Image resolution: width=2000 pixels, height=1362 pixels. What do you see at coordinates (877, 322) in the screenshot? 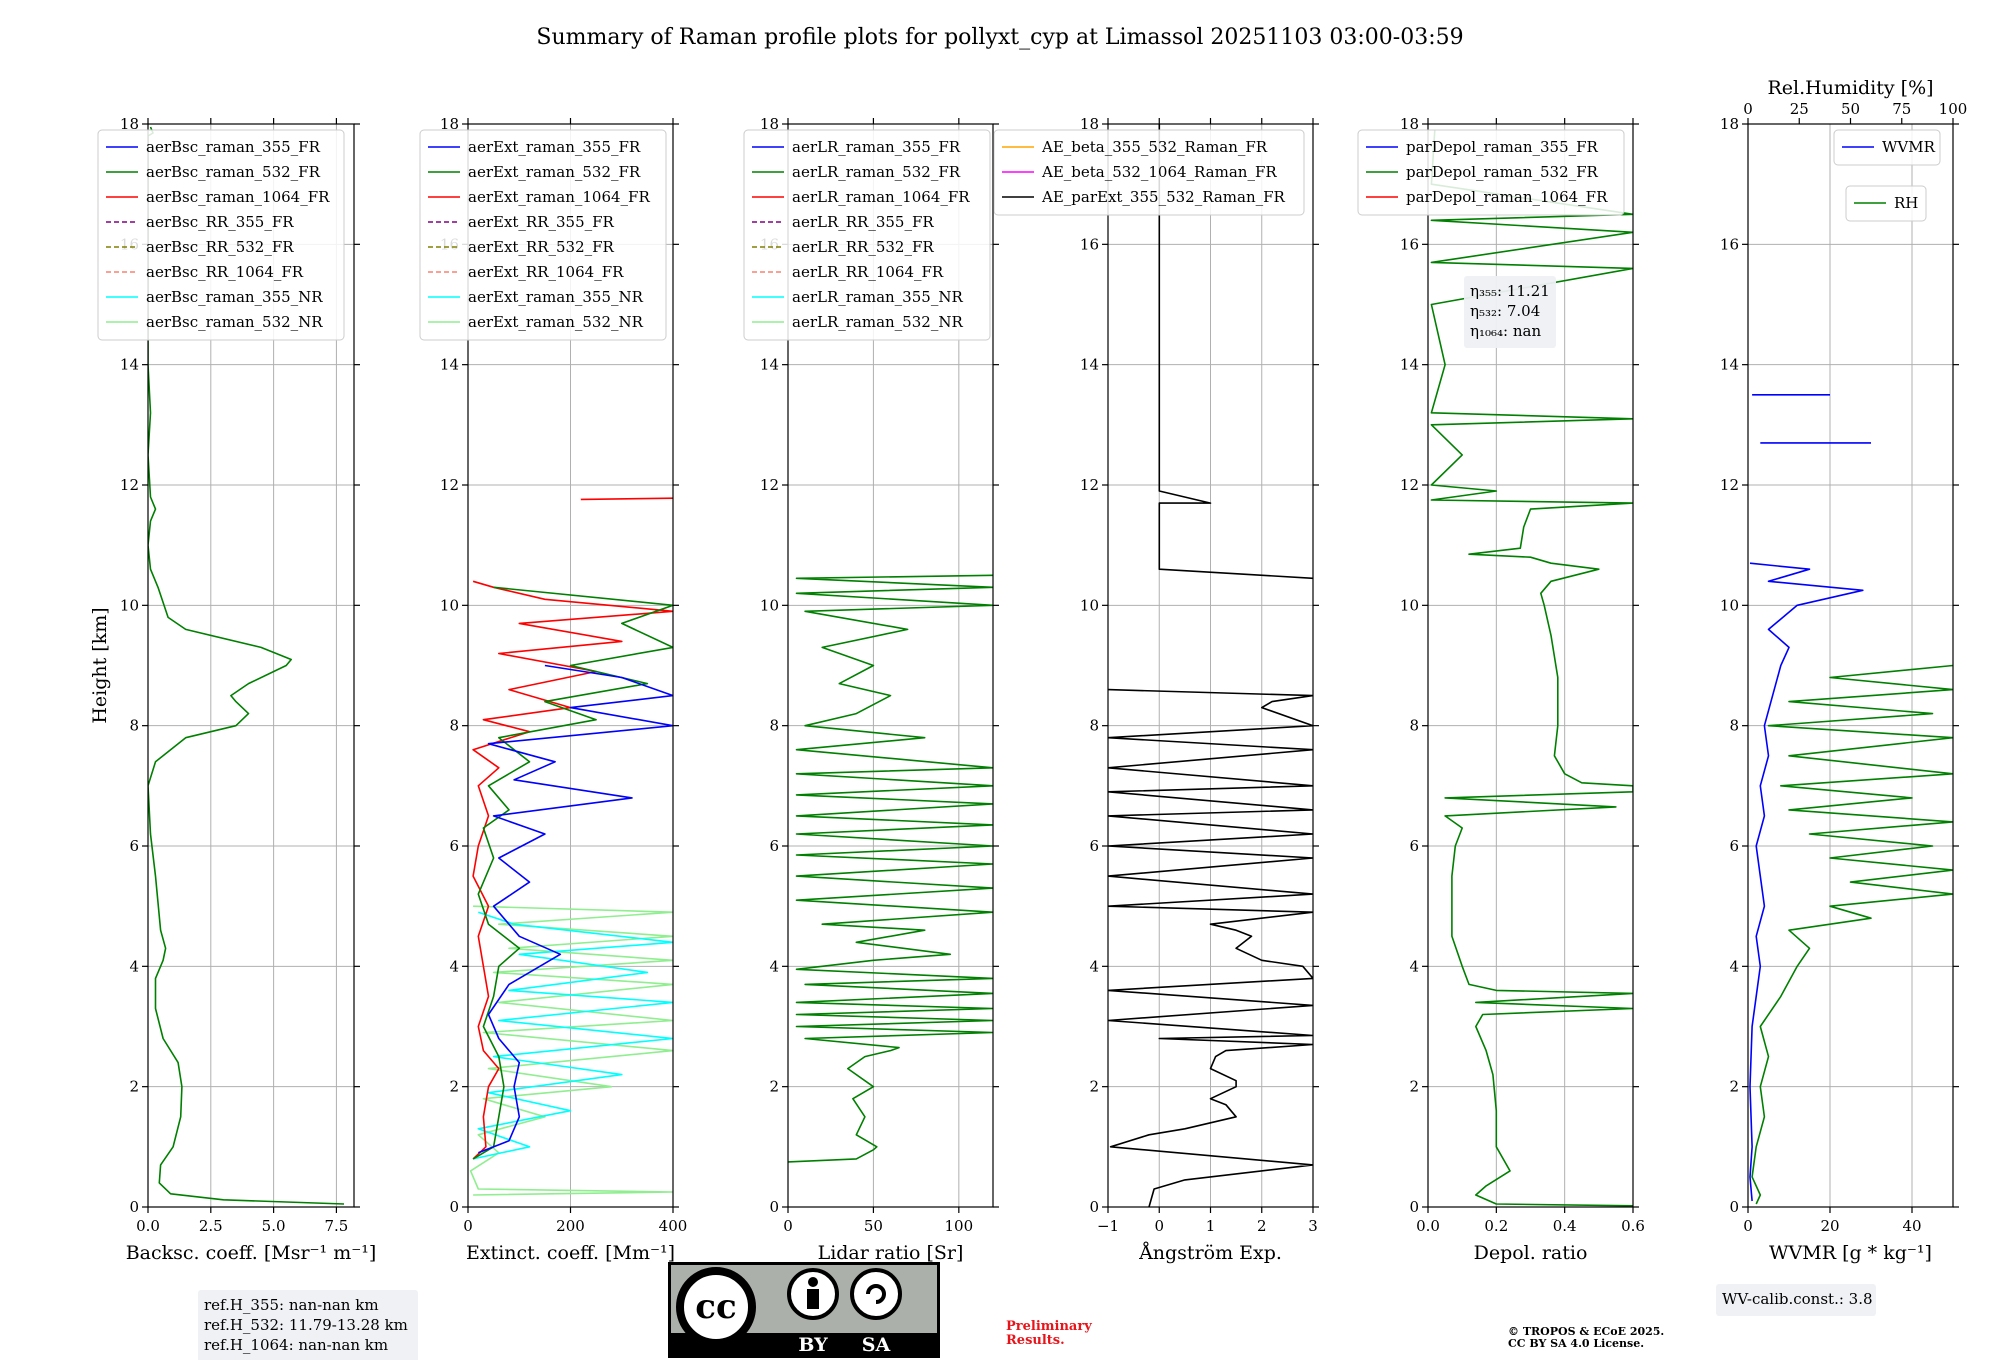
I see `legend-entry: aerLR_raman_532_NR` at bounding box center [877, 322].